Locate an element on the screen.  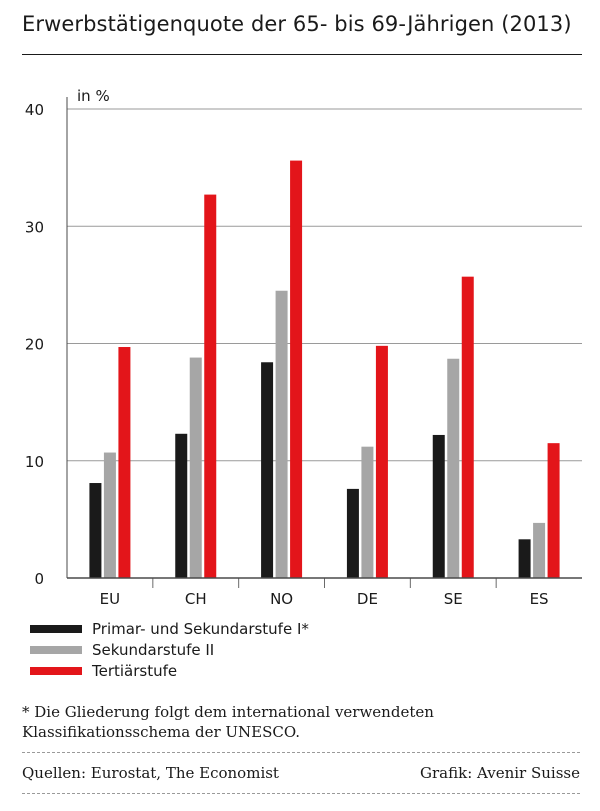
footnote-divider is located at coordinates (301, 752).